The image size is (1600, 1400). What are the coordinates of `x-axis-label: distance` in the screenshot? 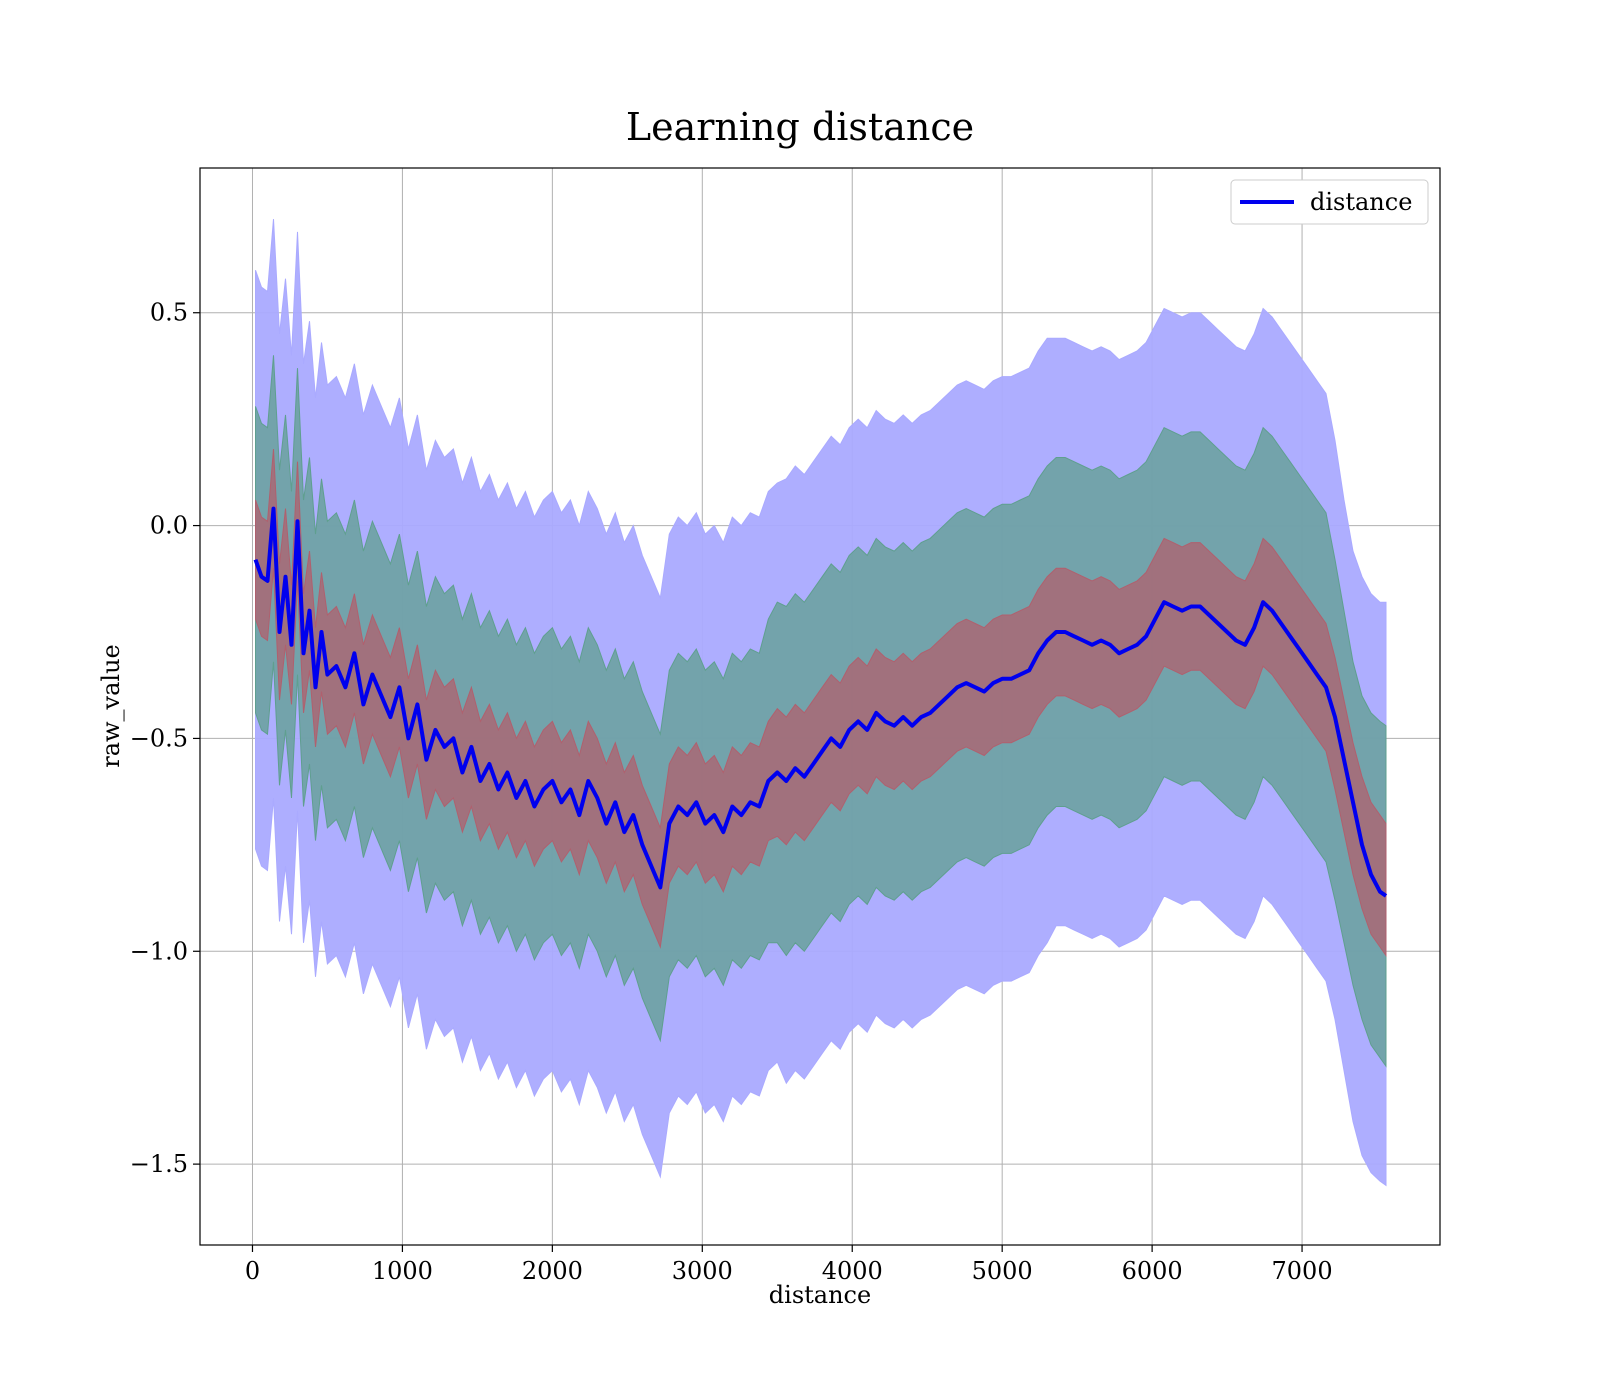 It's located at (820, 1295).